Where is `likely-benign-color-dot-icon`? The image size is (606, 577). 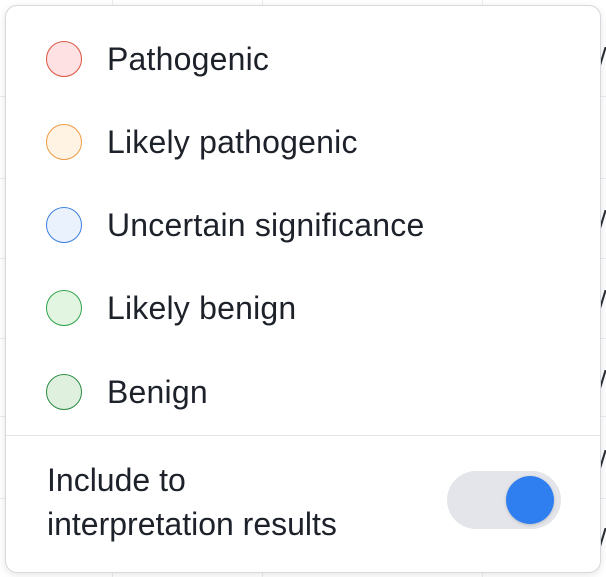 likely-benign-color-dot-icon is located at coordinates (64, 308).